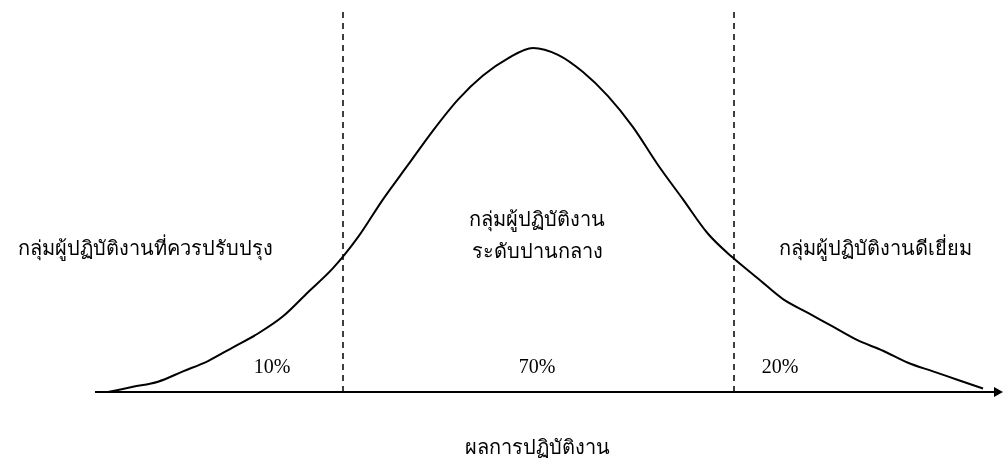 The image size is (1003, 461). Describe the element at coordinates (875, 247) in the screenshot. I see `annotation: กลุ่มผู้ปฏิบัติงานดีเยี่ยม` at that location.